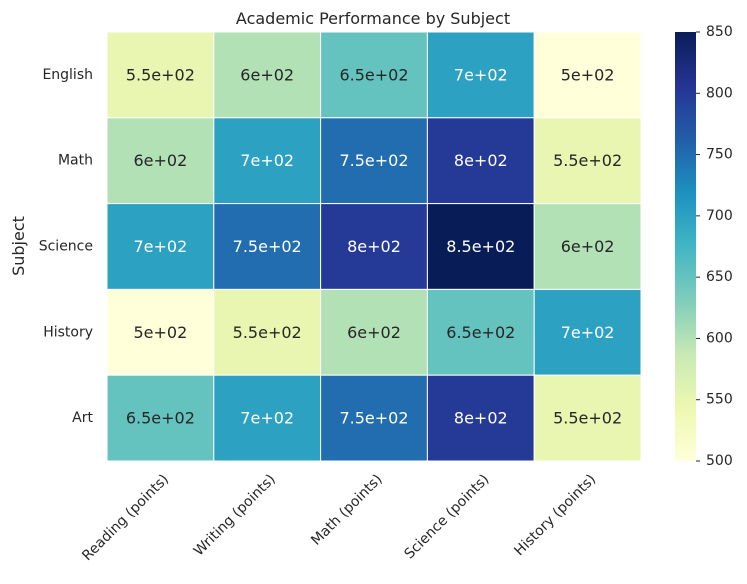  I want to click on colorbar-ticks: 500 550 600 650 700 750 800 850, so click(714, 246).